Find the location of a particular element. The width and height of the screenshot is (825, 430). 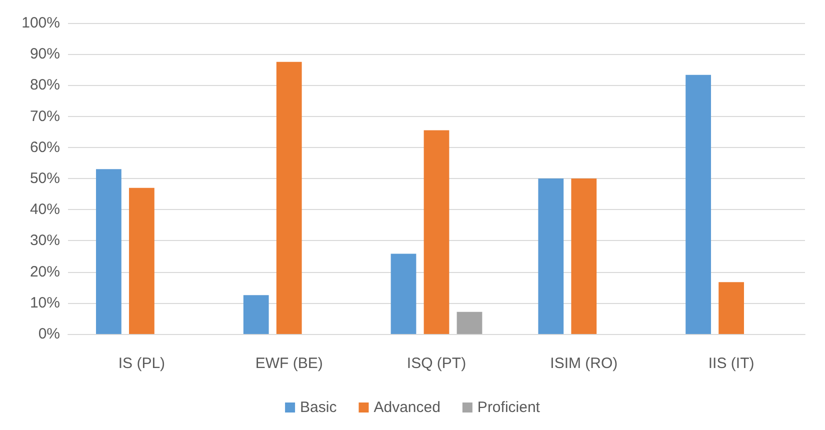

x-tick-label: IS (PL) is located at coordinates (142, 363).